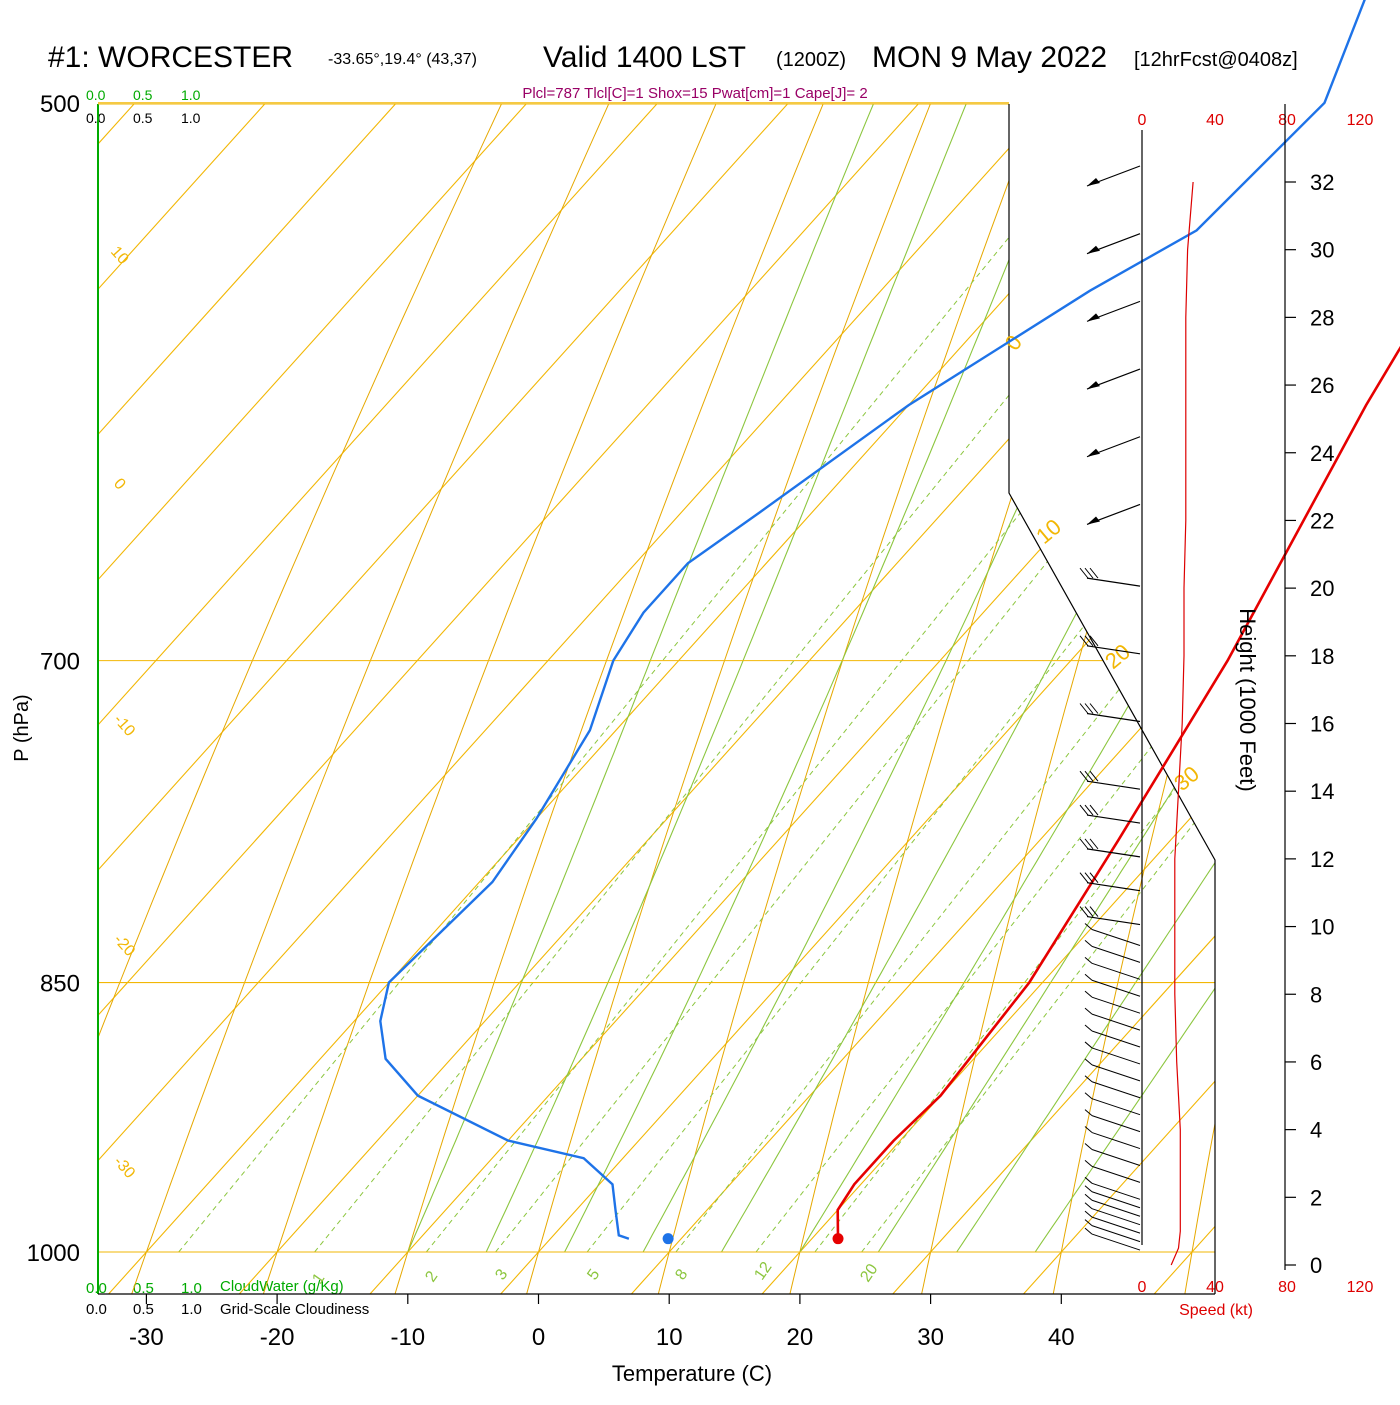 The image size is (1400, 1405). Describe the element at coordinates (668, 1238) in the screenshot. I see `surface-dewpoint-marker` at that location.